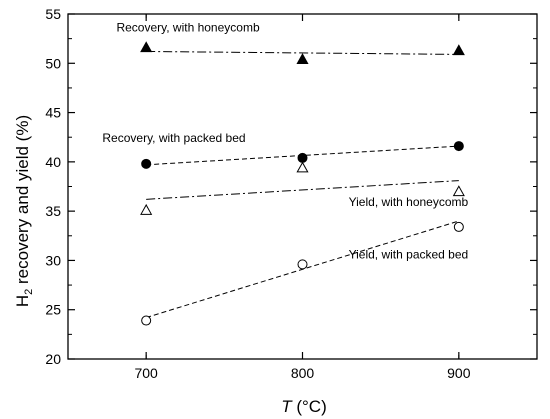 The height and width of the screenshot is (419, 550). I want to click on x-tick-label: 900, so click(459, 373).